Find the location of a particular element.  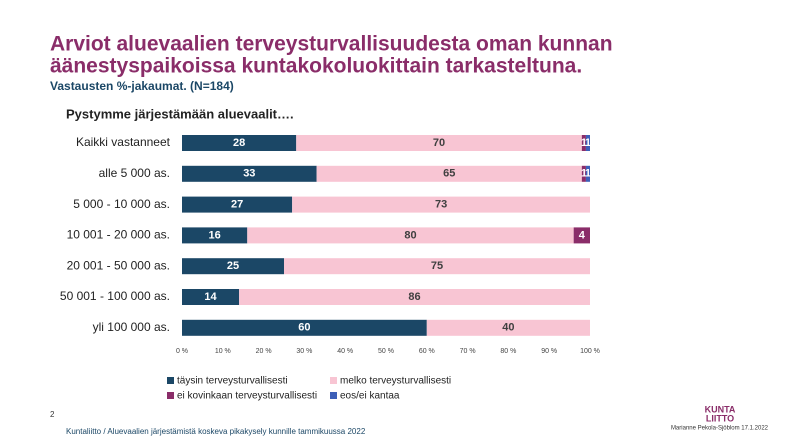

x-tick-label: 30 % is located at coordinates (304, 351).